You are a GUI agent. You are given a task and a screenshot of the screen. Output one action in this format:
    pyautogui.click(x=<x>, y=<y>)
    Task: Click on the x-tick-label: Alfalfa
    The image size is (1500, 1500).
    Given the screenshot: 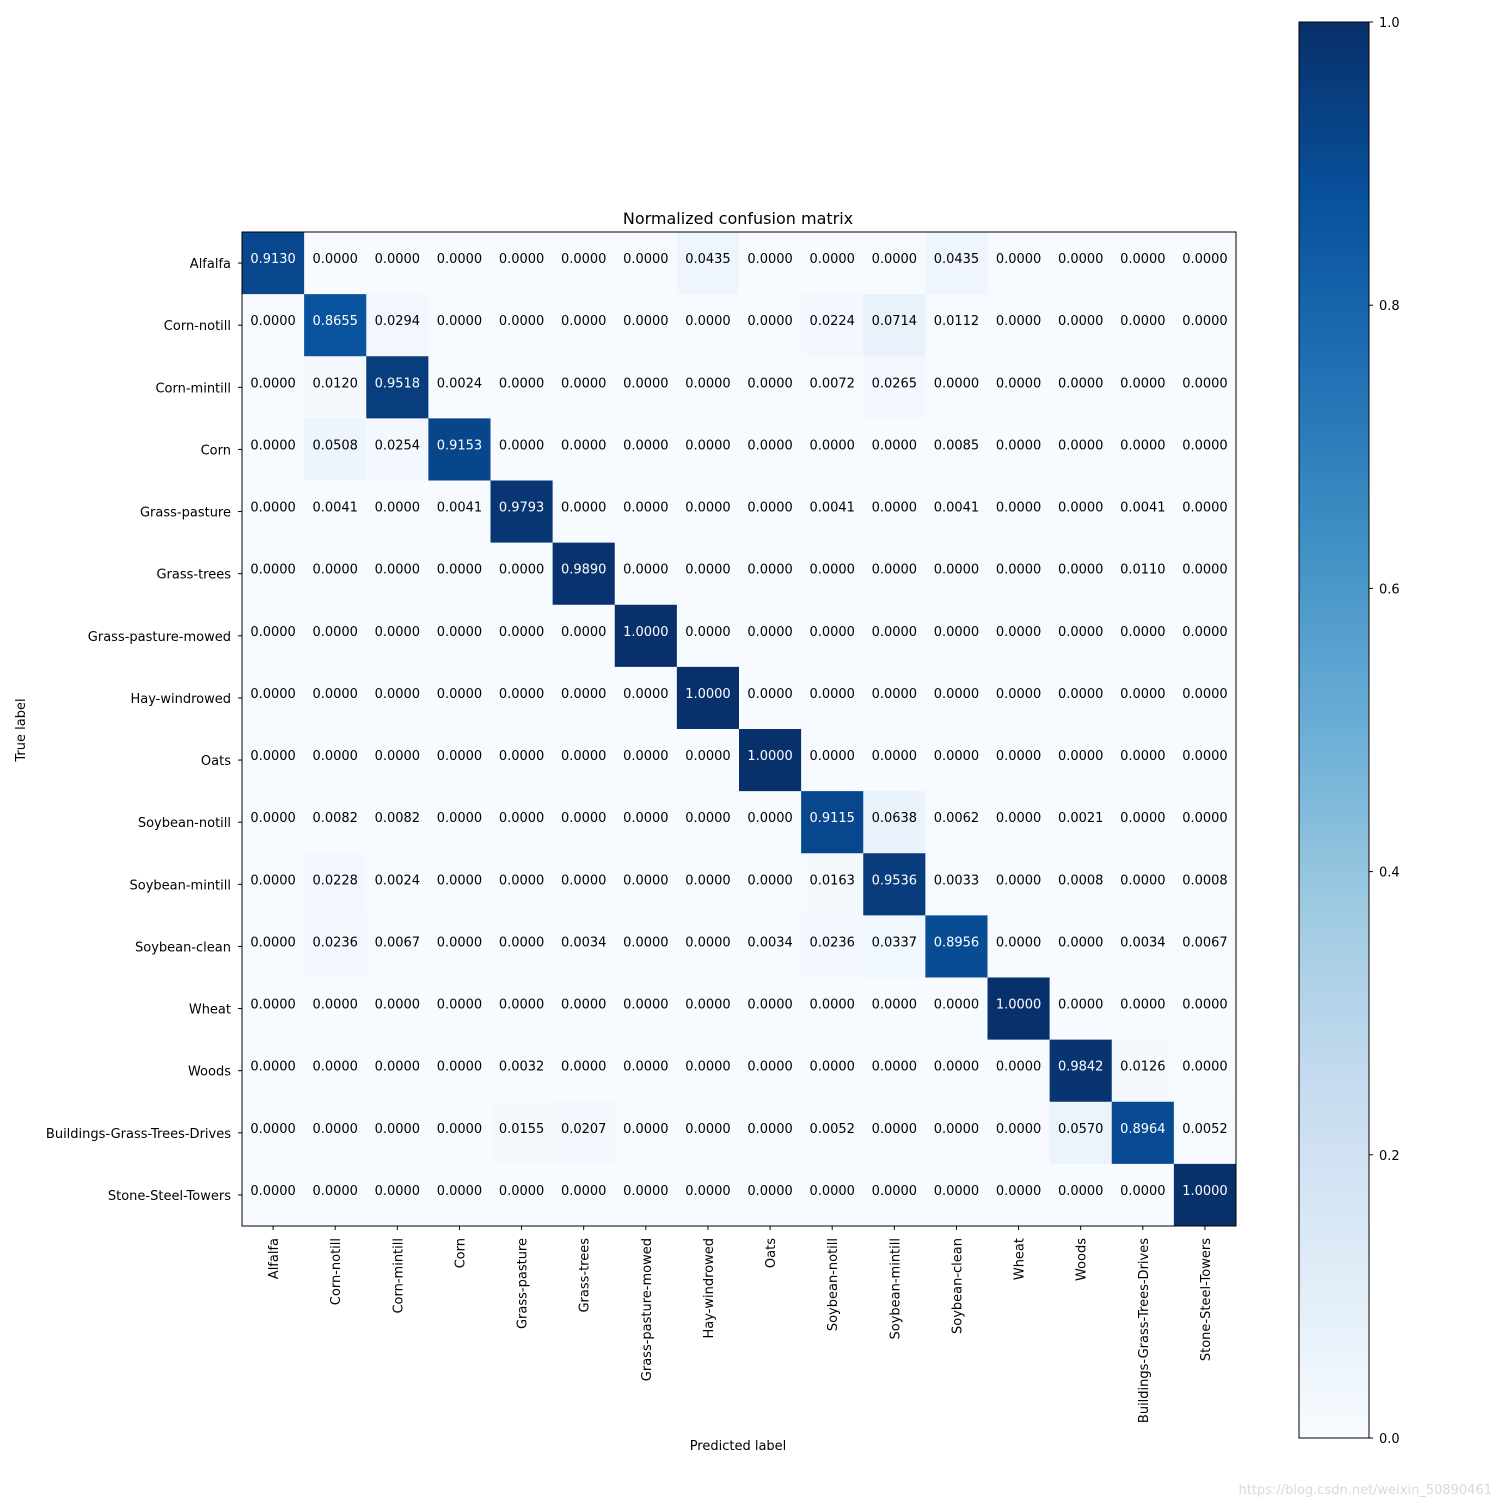 What is the action you would take?
    pyautogui.click(x=274, y=1258)
    